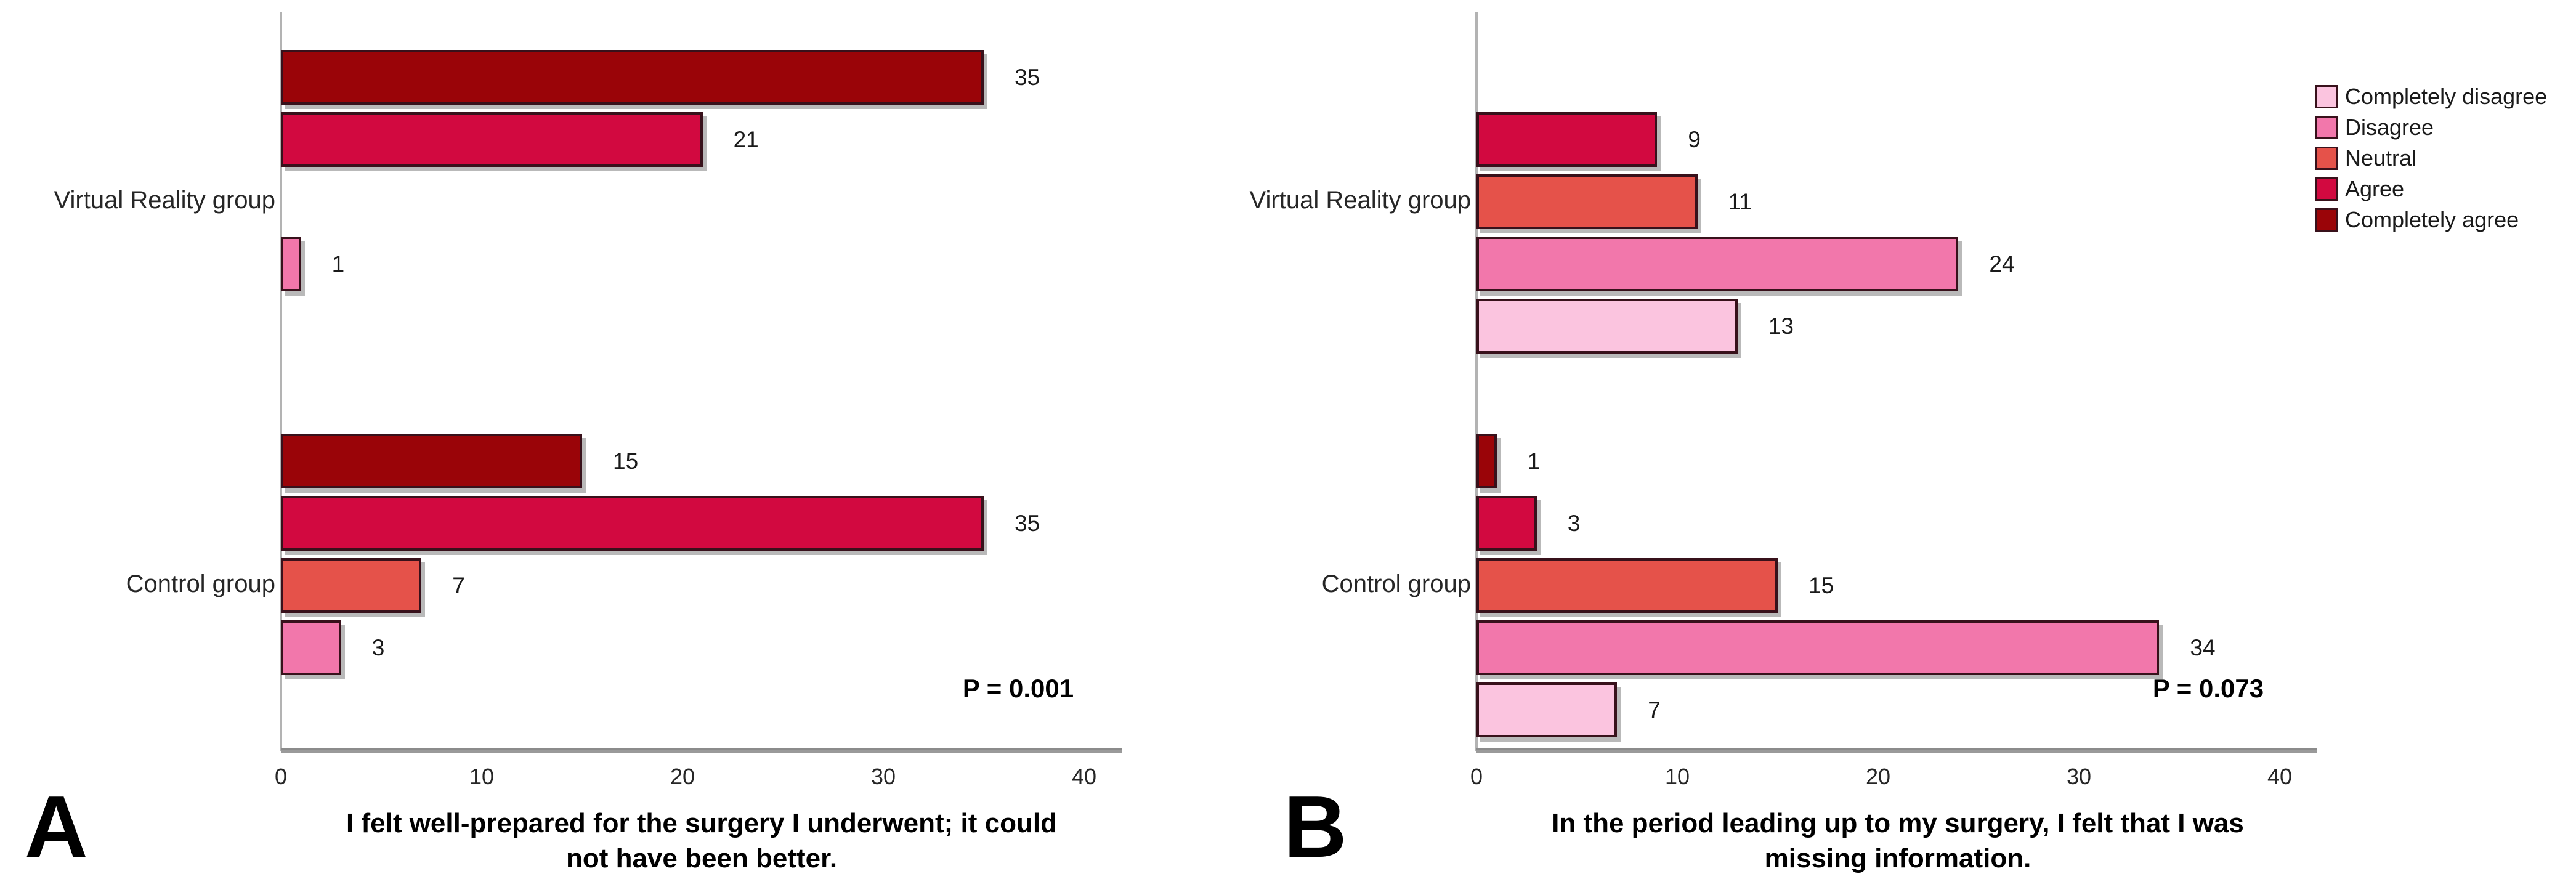 The width and height of the screenshot is (2576, 887). I want to click on legend-row-disagree: Disagree, so click(2431, 128).